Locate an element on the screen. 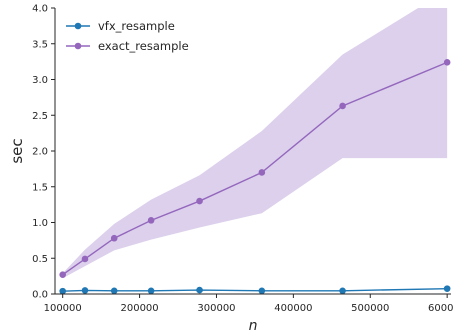 The width and height of the screenshot is (454, 332). x-tick-label: 400000 is located at coordinates (293, 308).